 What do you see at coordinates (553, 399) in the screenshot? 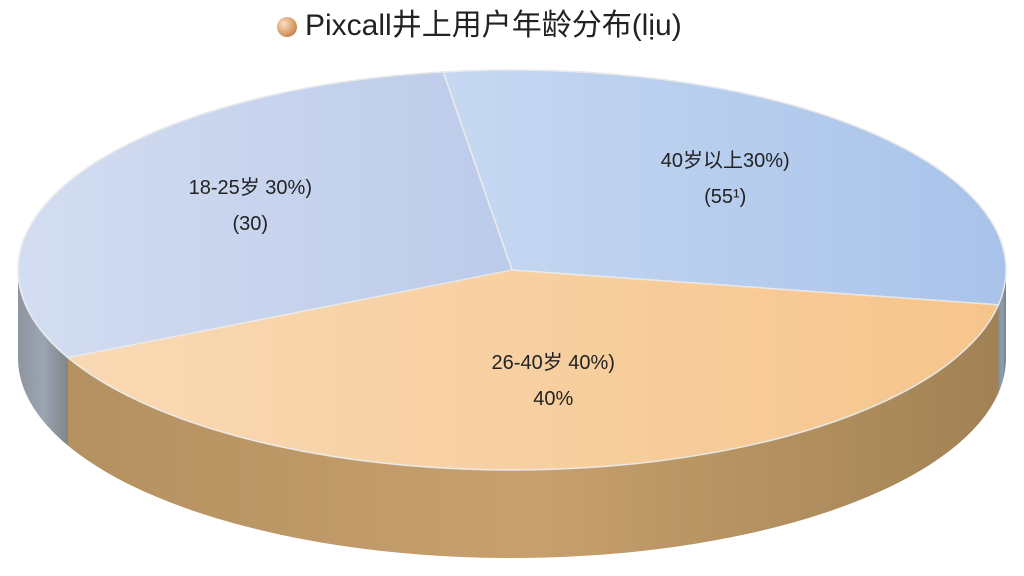
I see `data-note: 40%` at bounding box center [553, 399].